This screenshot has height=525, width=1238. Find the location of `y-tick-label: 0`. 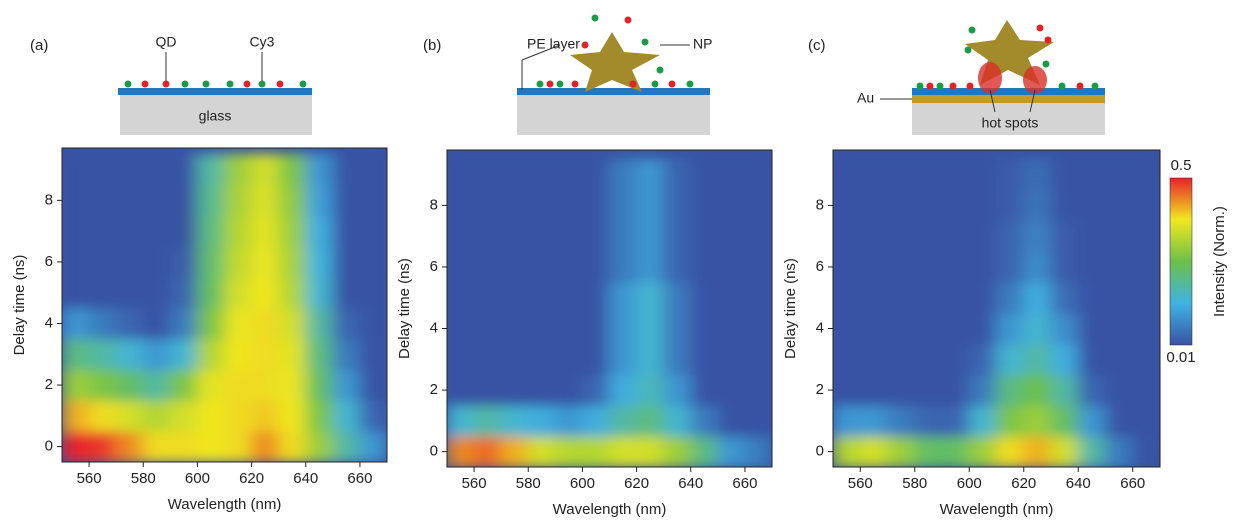

y-tick-label: 0 is located at coordinates (820, 451).